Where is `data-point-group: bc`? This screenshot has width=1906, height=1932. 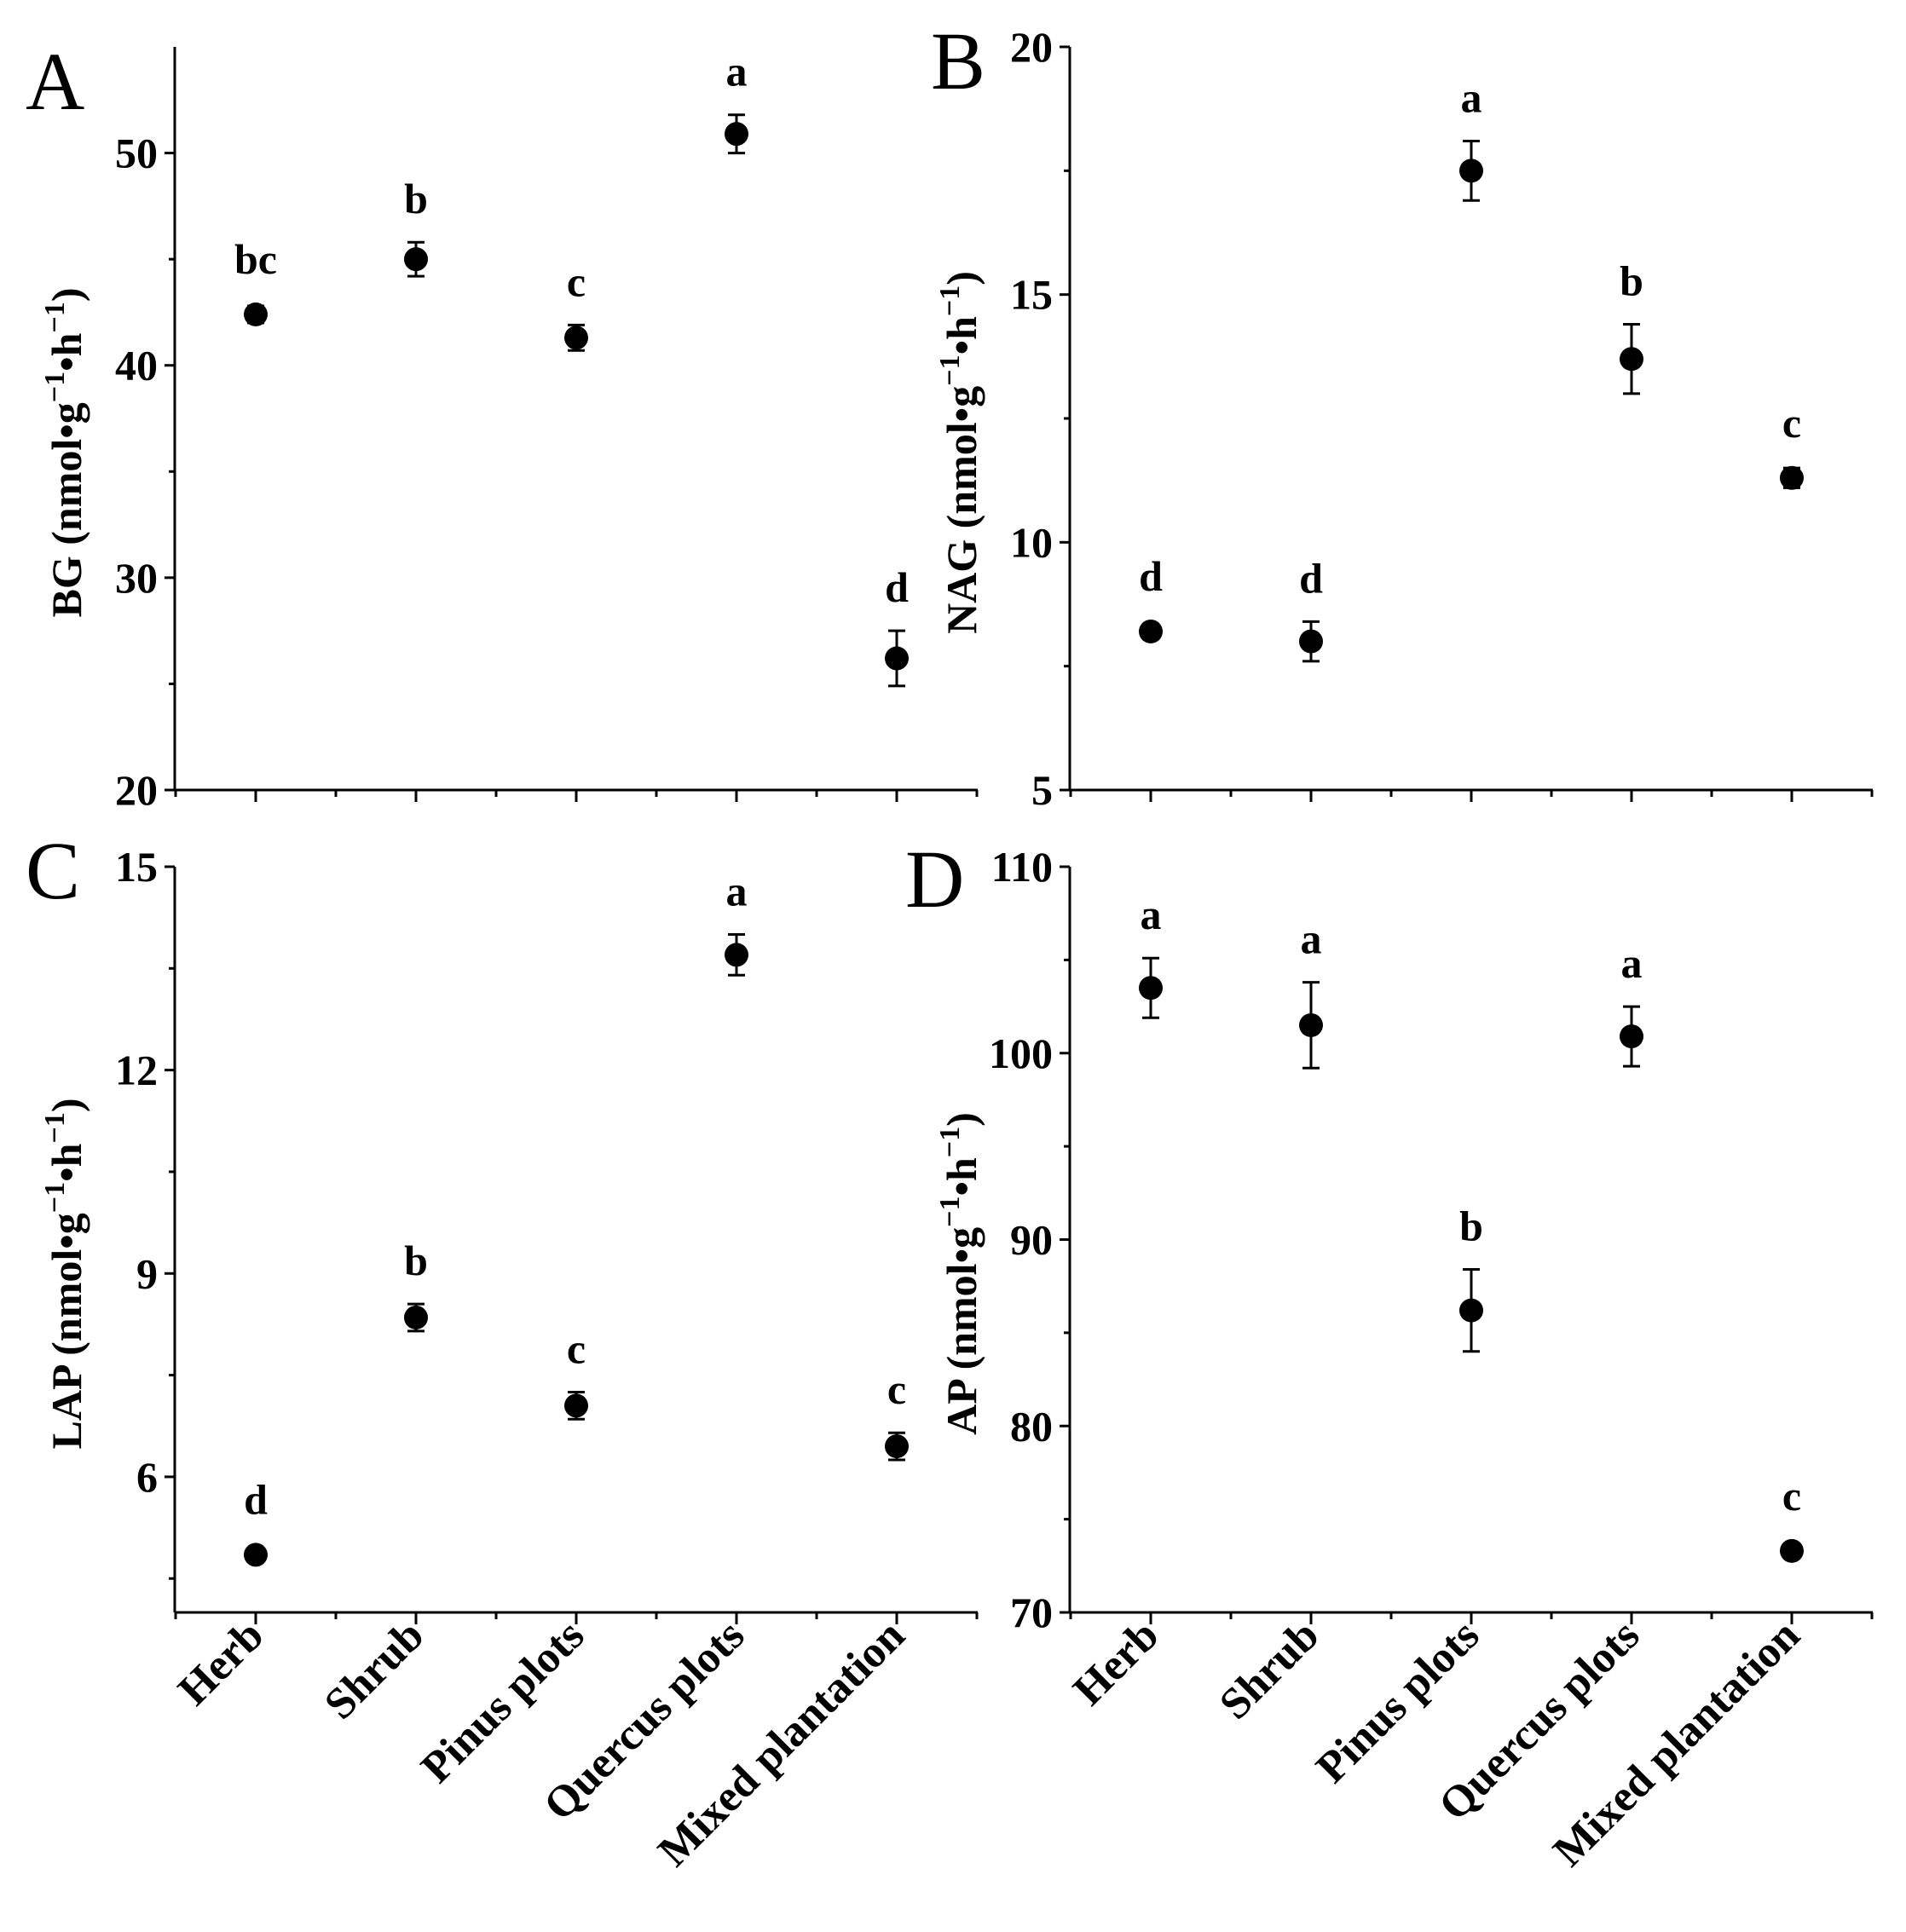 data-point-group: bc is located at coordinates (255, 281).